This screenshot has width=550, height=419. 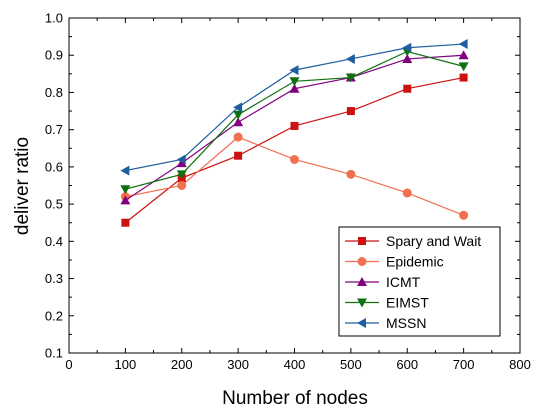 What do you see at coordinates (54, 55) in the screenshot?
I see `y-tick-label: 0.9` at bounding box center [54, 55].